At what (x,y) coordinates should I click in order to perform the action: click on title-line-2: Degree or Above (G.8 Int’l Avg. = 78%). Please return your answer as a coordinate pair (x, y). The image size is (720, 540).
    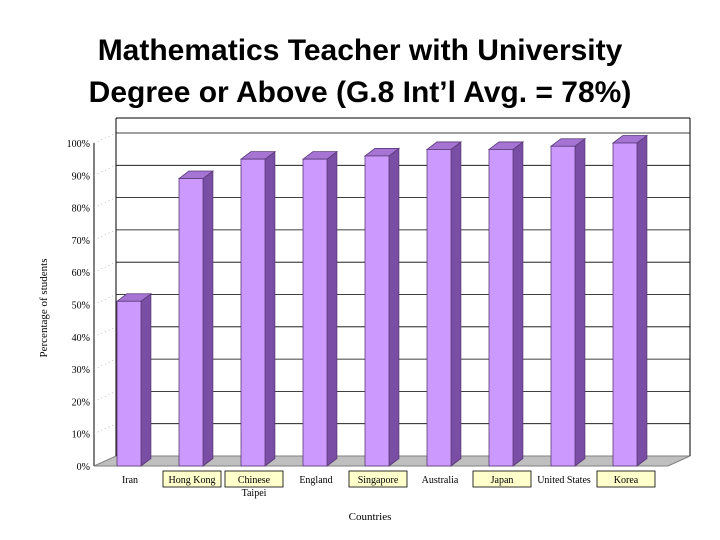
    Looking at the image, I should click on (360, 92).